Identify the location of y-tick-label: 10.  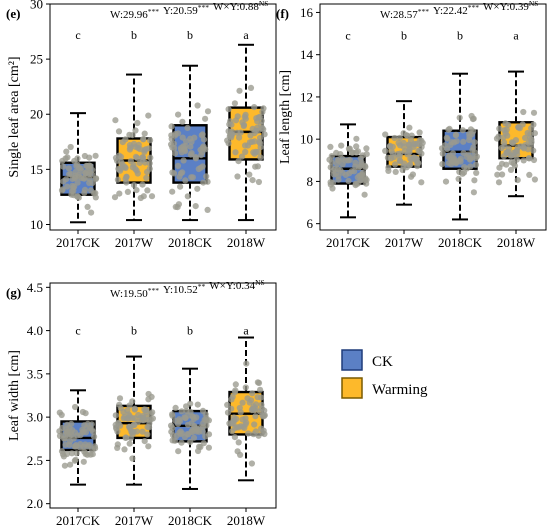
(306, 139).